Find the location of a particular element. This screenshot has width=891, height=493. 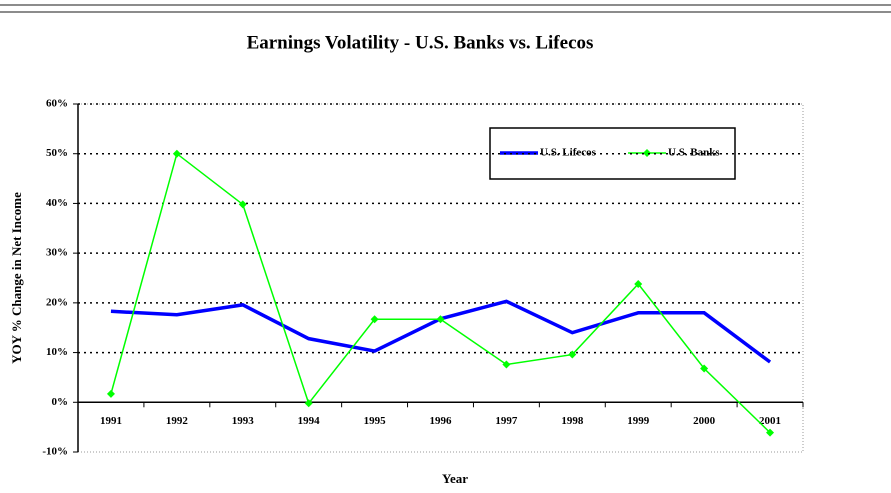

x-tick-label: 1993 is located at coordinates (243, 421).